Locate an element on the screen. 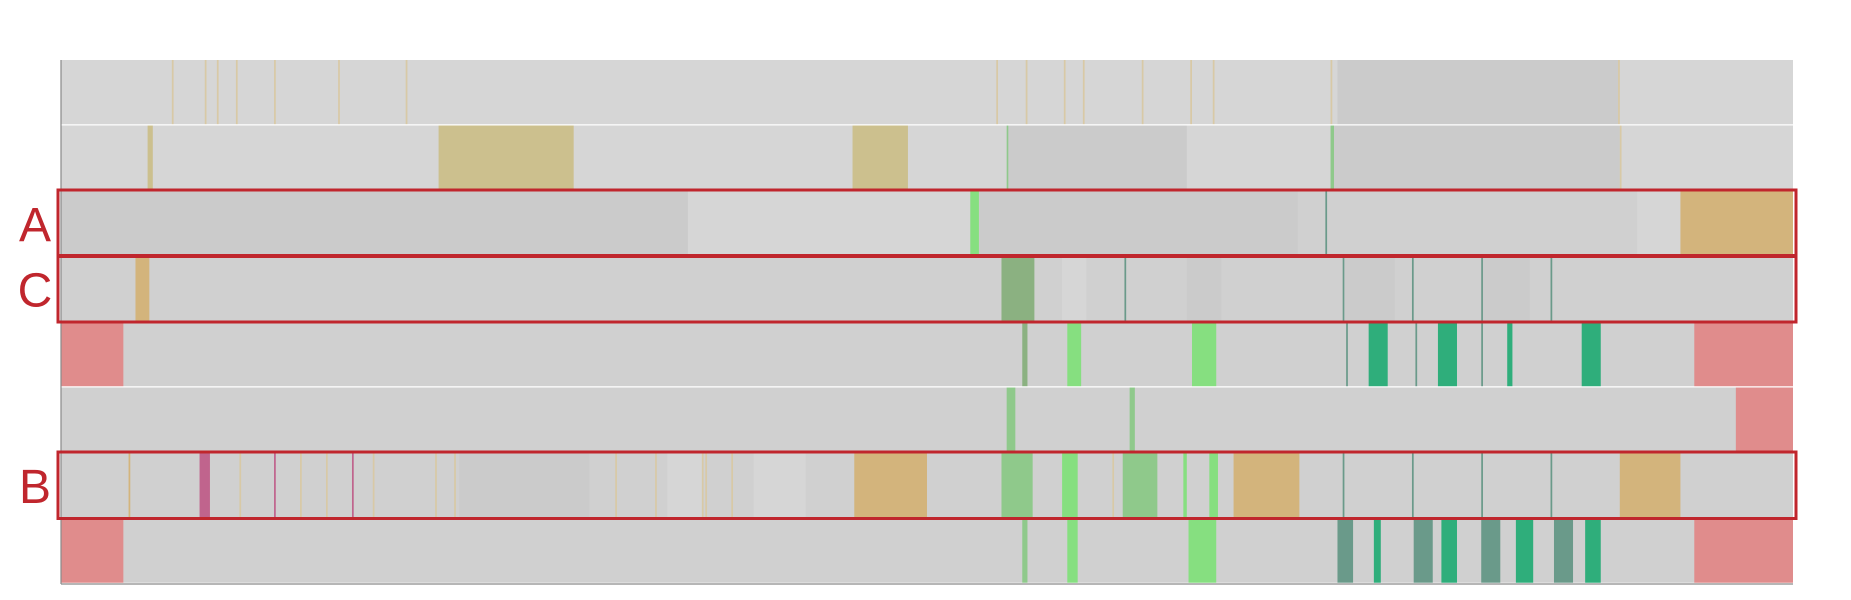 This screenshot has width=1851, height=600. highlight-label: A is located at coordinates (35, 225).